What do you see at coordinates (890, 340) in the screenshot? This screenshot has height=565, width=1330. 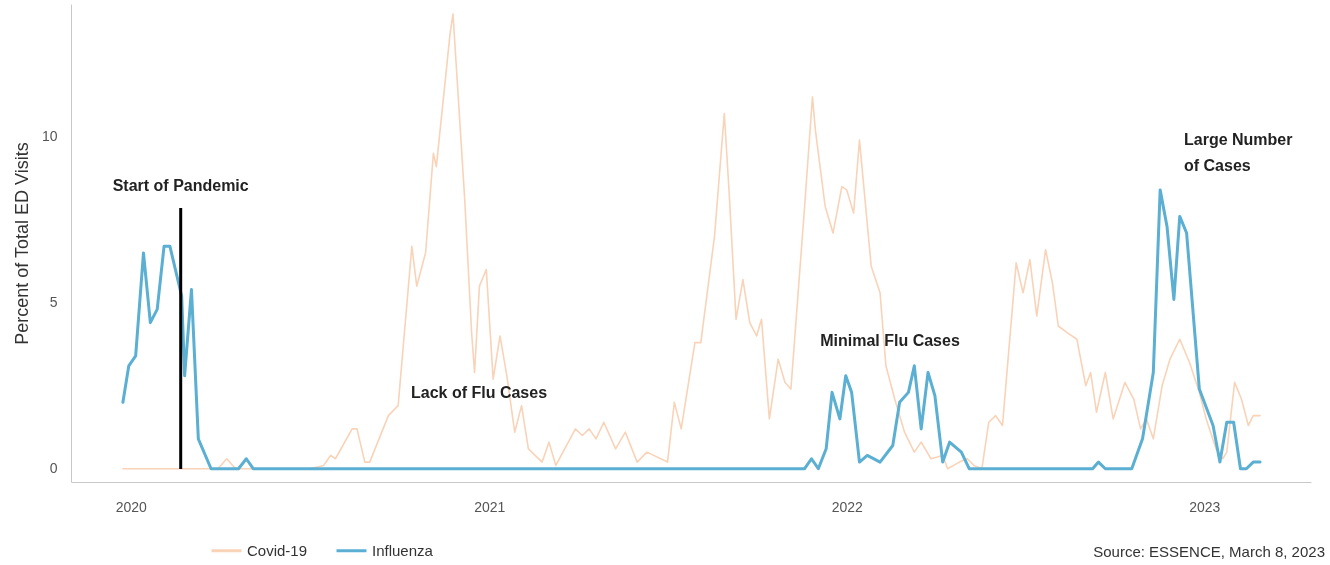 I see `annotation: Minimal Flu Cases` at bounding box center [890, 340].